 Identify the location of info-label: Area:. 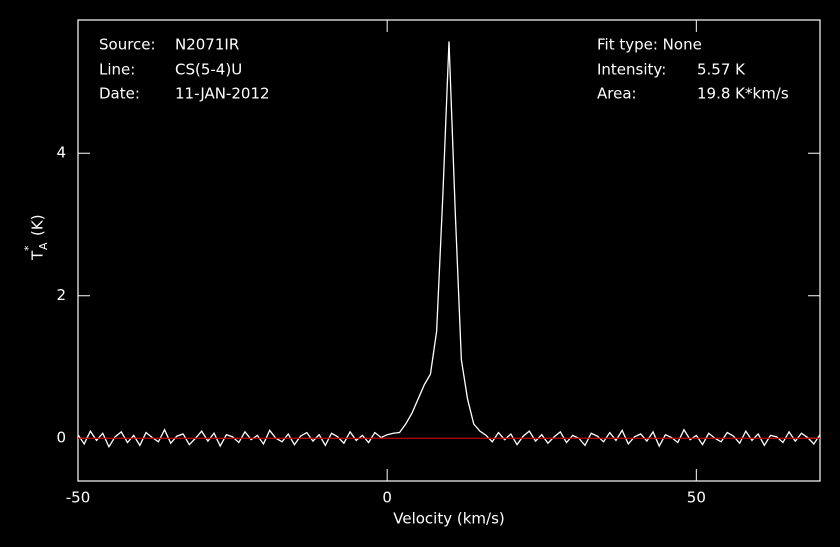
(617, 94).